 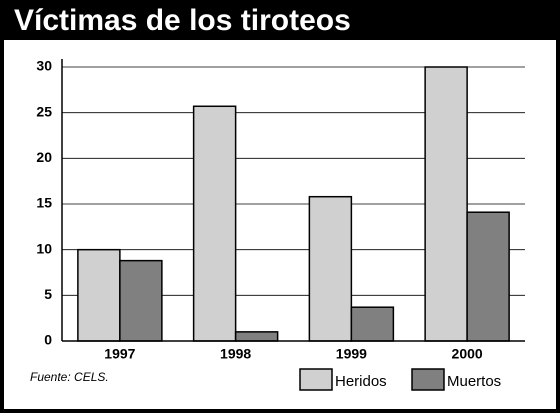 I want to click on y-tick-label: 30, so click(x=44, y=66).